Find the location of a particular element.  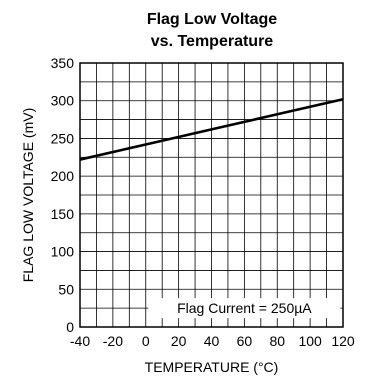

y-axis-label: FLAG LOW VOLTAGE (mV) is located at coordinates (28, 195).